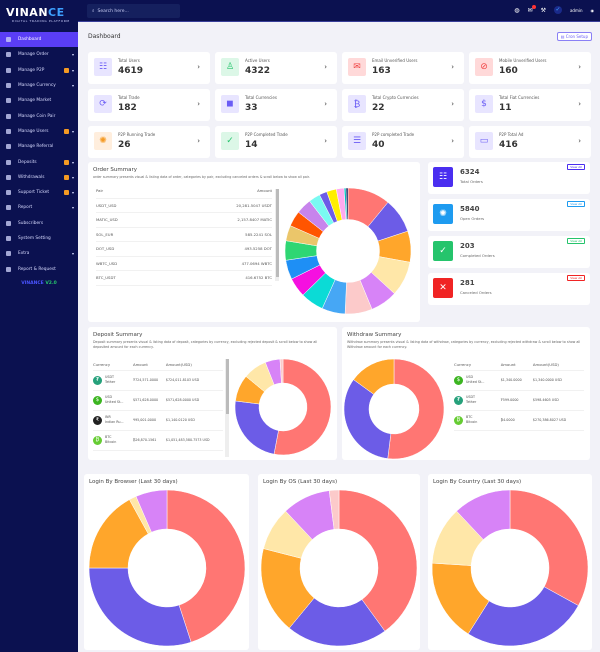  What do you see at coordinates (39, 115) in the screenshot?
I see `sidebar-item-manage-coin-pair: Manage Coin Pair` at bounding box center [39, 115].